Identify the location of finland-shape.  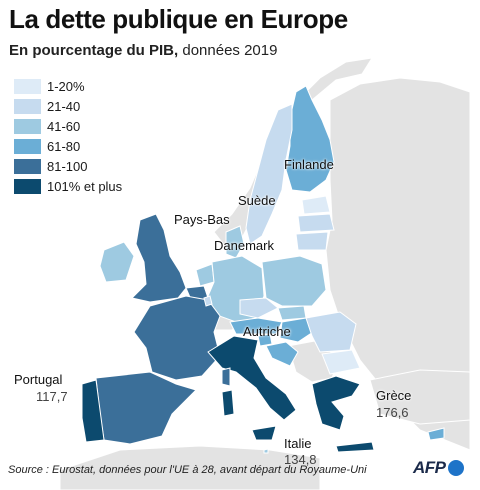
(310, 139).